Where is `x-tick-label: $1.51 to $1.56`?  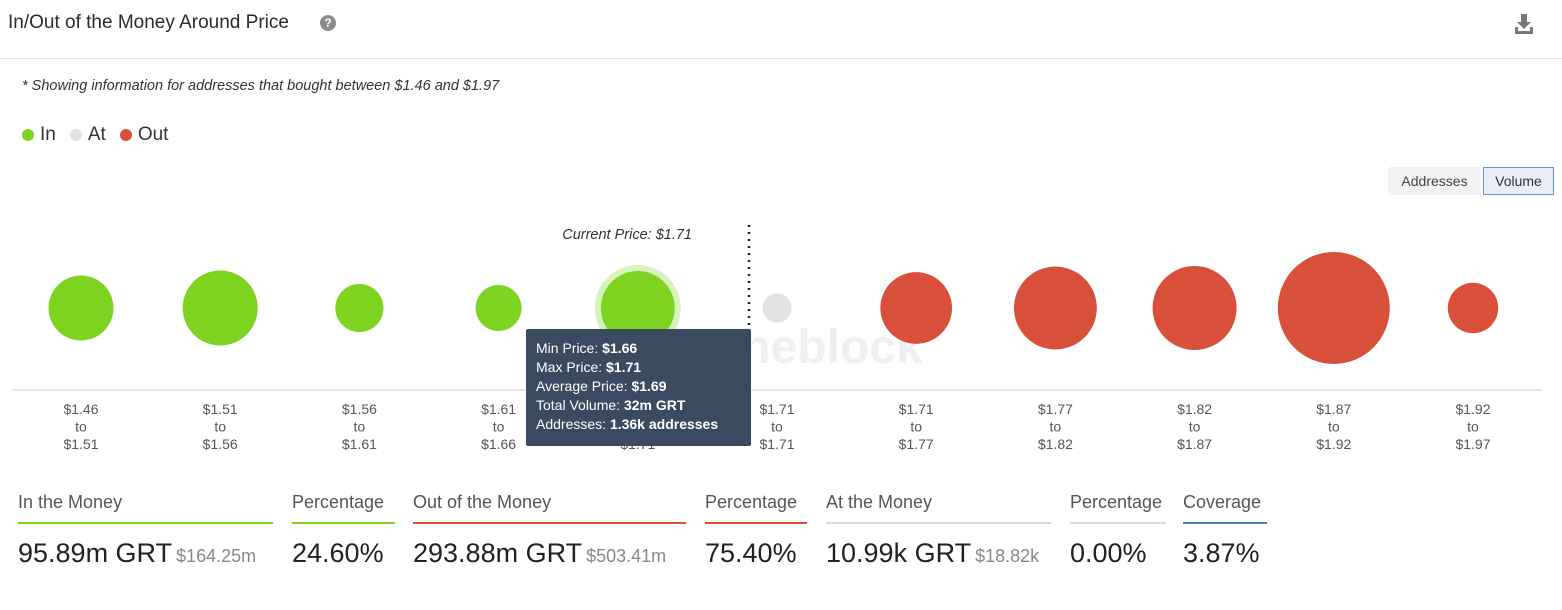 x-tick-label: $1.51 to $1.56 is located at coordinates (220, 426).